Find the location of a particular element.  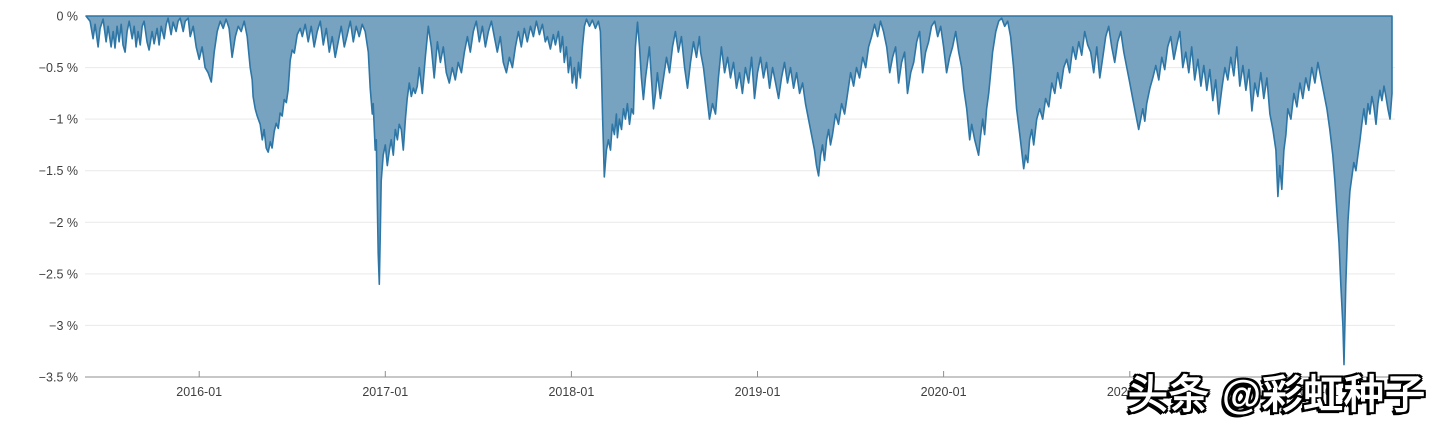

x-axis-label: 2022-01 is located at coordinates (1316, 392).